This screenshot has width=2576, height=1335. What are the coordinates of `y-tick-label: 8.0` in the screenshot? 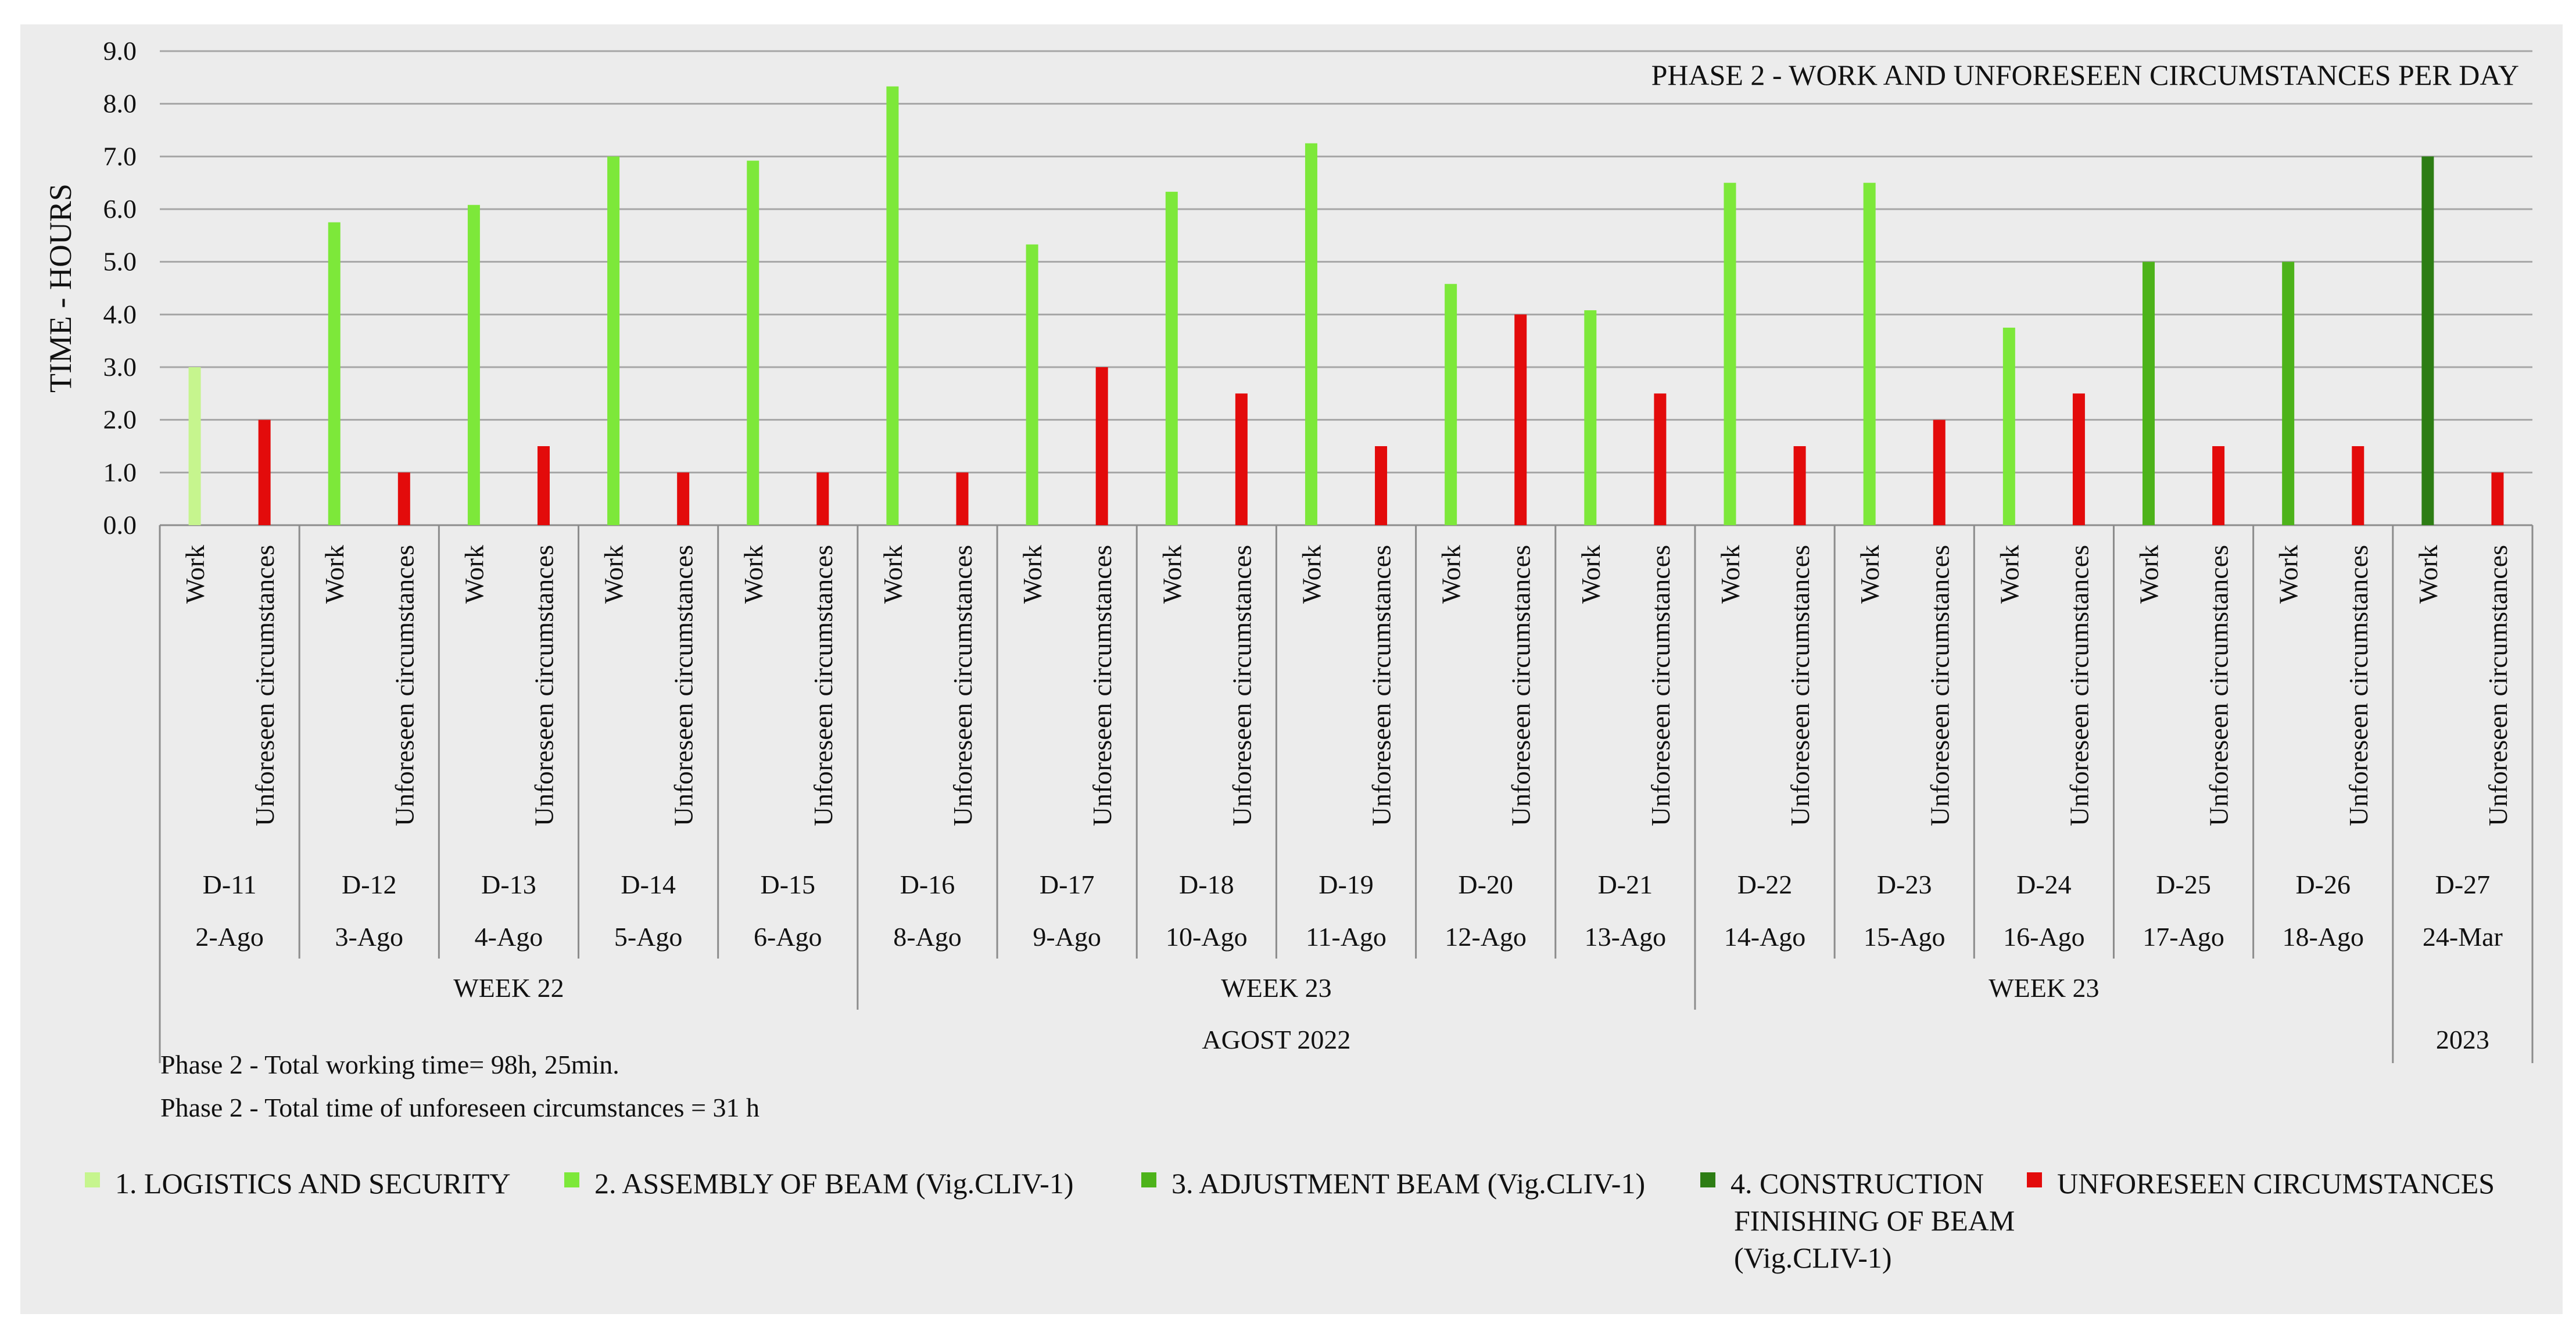 It's located at (120, 104).